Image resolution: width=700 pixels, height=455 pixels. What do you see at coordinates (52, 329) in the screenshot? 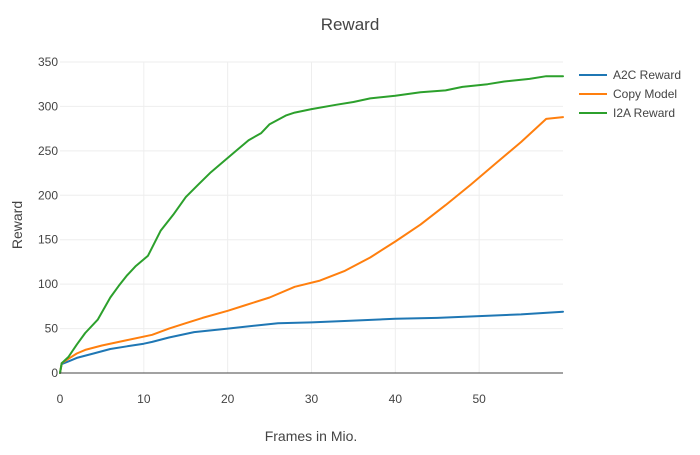
I see `y-tick-label: 50` at bounding box center [52, 329].